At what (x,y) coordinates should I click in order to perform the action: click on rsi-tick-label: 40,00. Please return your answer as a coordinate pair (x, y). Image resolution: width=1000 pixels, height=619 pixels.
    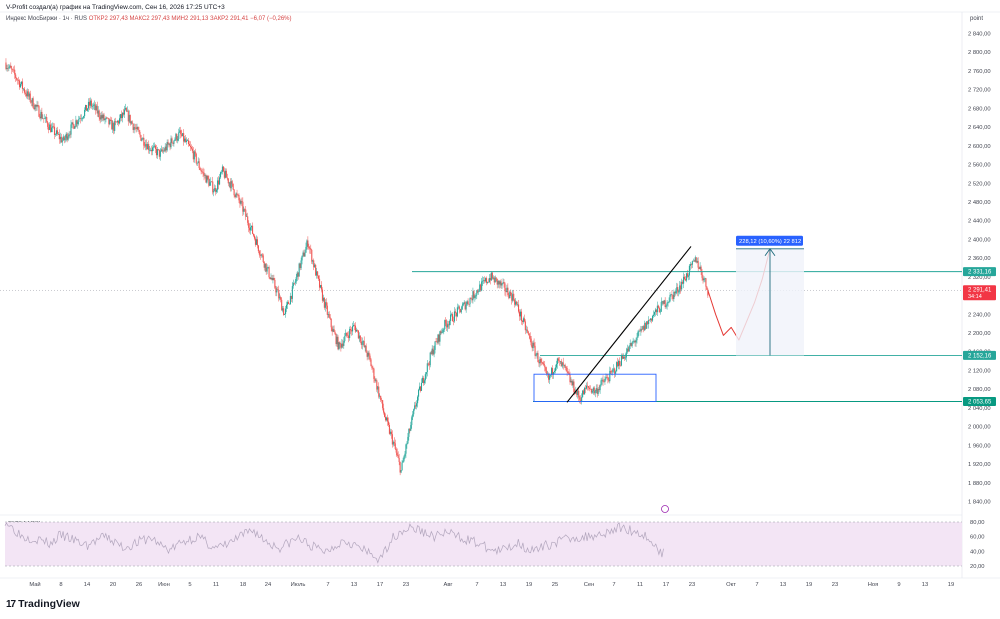
    Looking at the image, I should click on (977, 552).